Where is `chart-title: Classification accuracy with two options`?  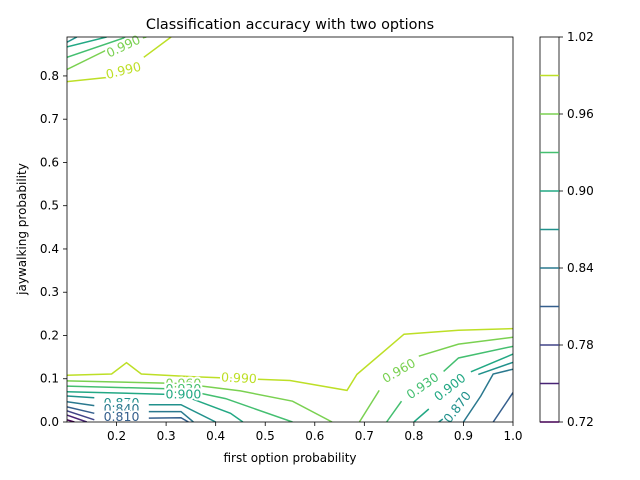 chart-title: Classification accuracy with two options is located at coordinates (290, 25).